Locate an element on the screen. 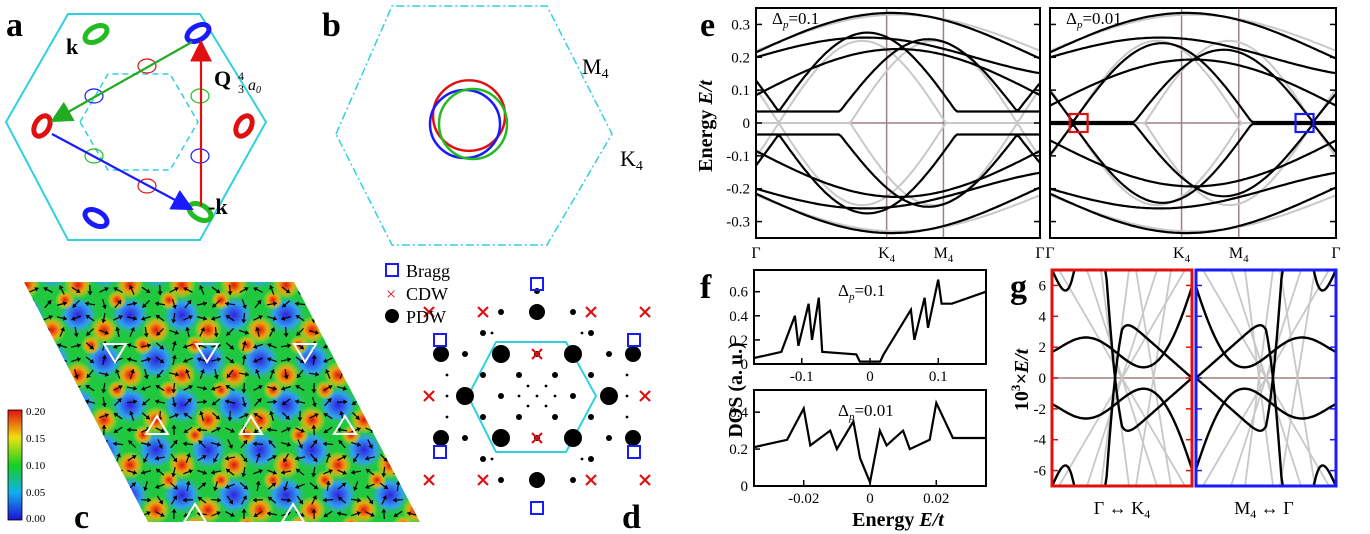 The width and height of the screenshot is (1370, 534). fermi-pocket-blue is located at coordinates (198, 33).